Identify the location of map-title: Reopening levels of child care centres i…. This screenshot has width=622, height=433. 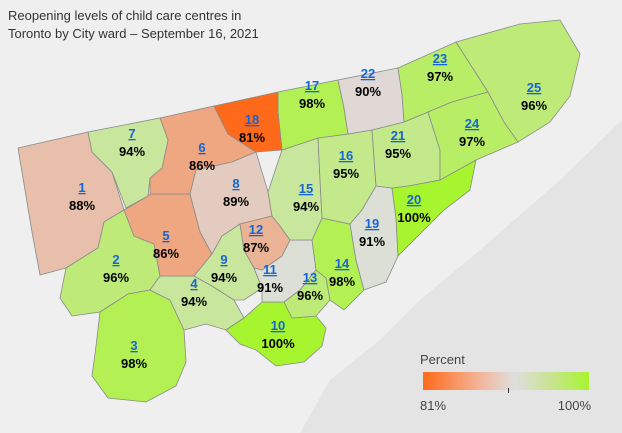
(133, 25).